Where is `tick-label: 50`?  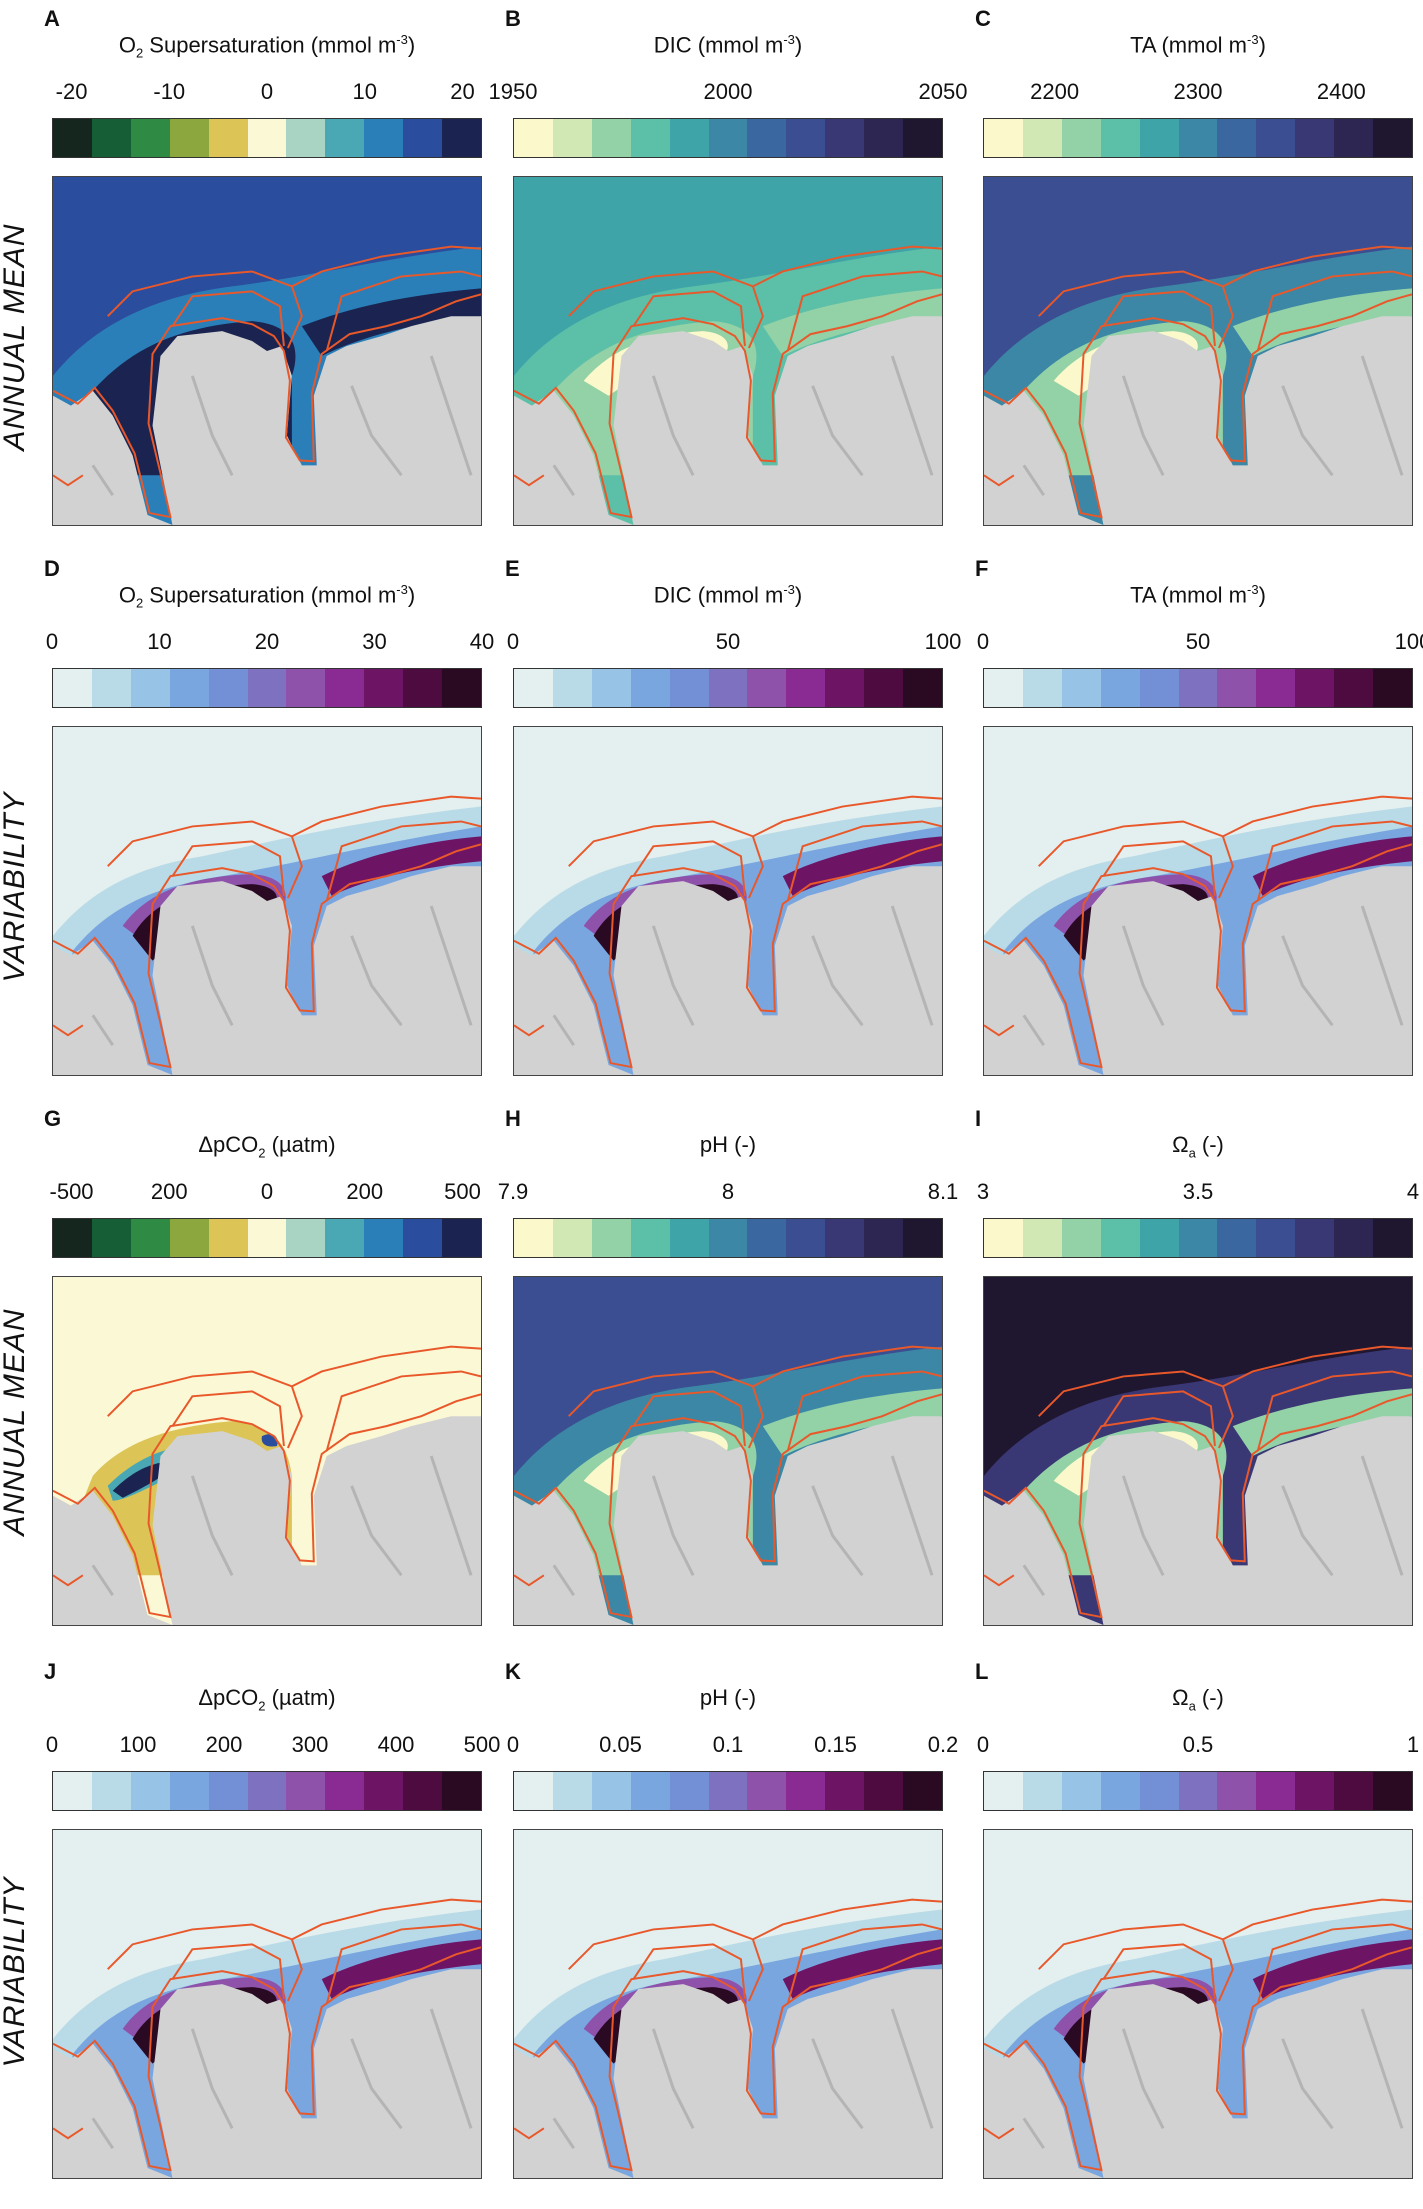
tick-label: 50 is located at coordinates (1198, 641).